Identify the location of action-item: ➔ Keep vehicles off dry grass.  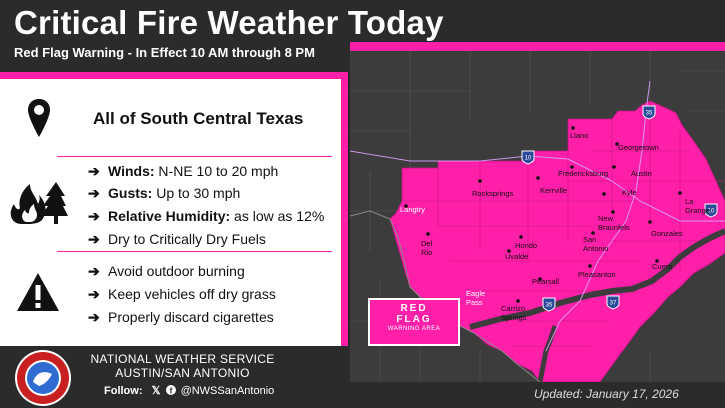
(182, 294).